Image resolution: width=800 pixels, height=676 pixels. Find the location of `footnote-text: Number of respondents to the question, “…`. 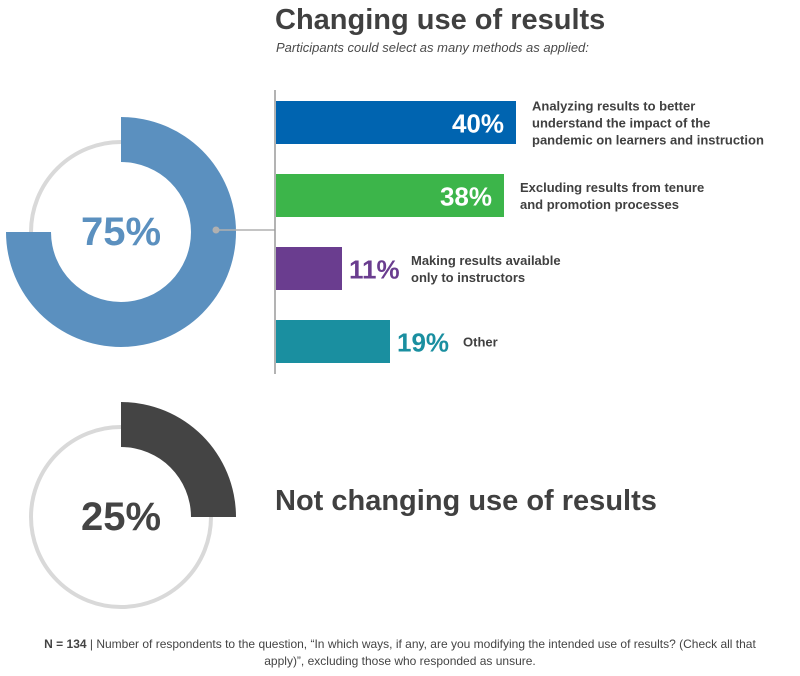

footnote-text: Number of respondents to the question, “… is located at coordinates (426, 652).